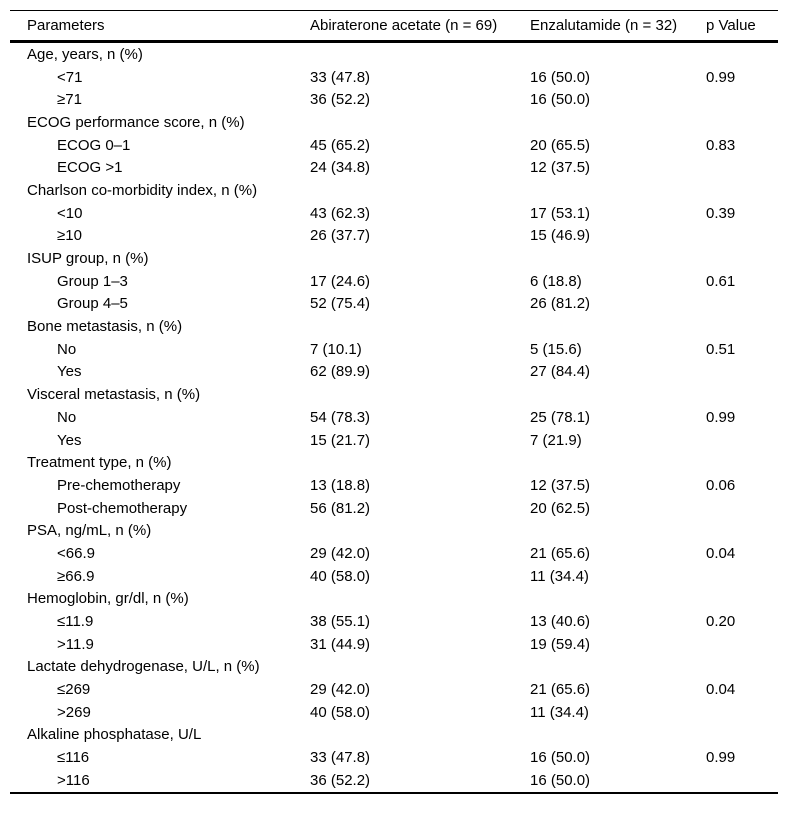  I want to click on table-row: <66.9 29 (42.0) 21 (65.6) 0.04, so click(394, 553).